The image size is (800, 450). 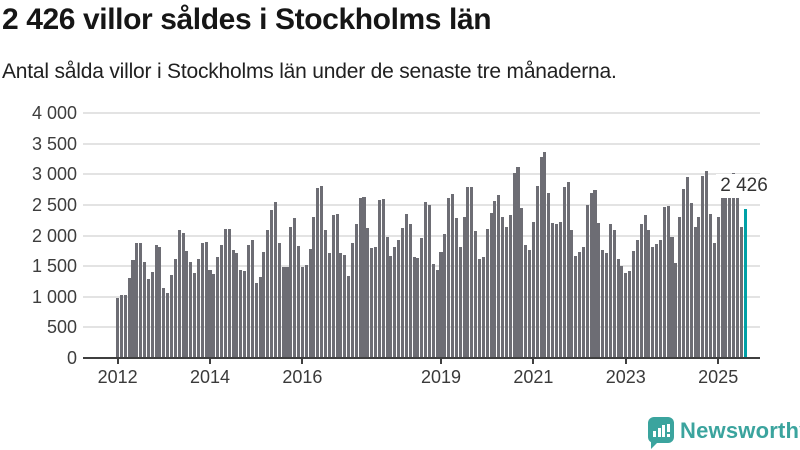 I want to click on x-axis-line, so click(x=421, y=358).